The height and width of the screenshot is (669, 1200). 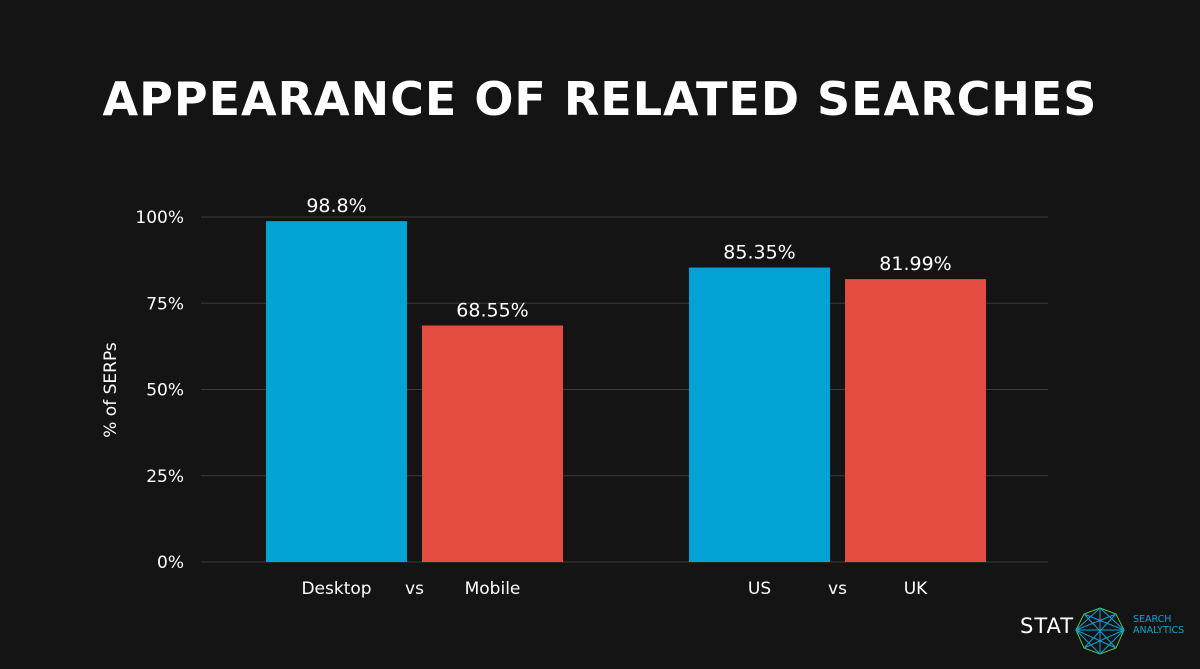 What do you see at coordinates (336, 206) in the screenshot?
I see `data-label: 98.8%` at bounding box center [336, 206].